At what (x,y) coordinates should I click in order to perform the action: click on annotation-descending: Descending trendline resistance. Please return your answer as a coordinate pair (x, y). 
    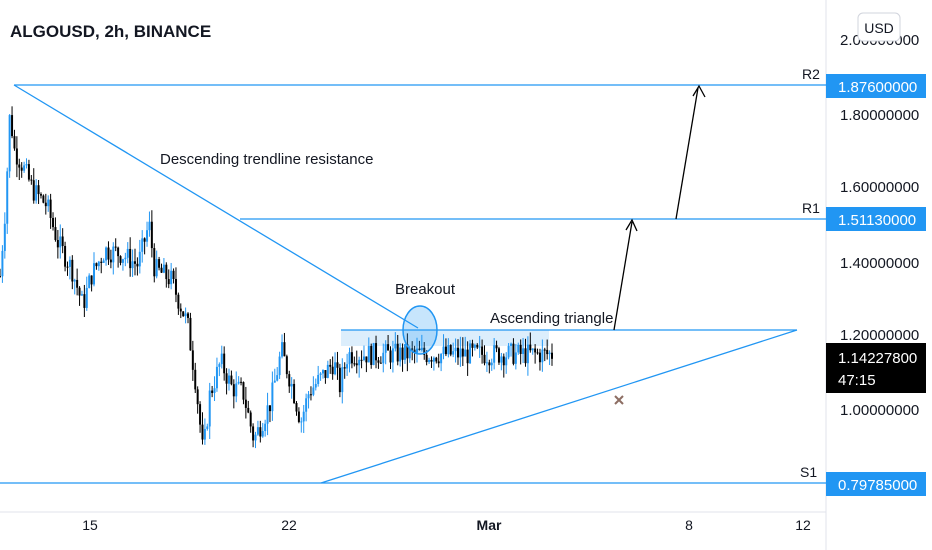
    Looking at the image, I should click on (266, 159).